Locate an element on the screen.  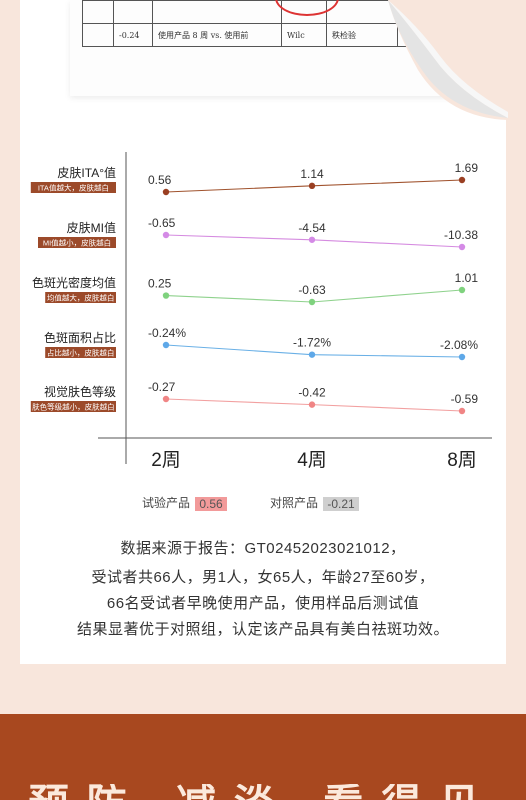
data-label: -10.38 is located at coordinates (461, 235).